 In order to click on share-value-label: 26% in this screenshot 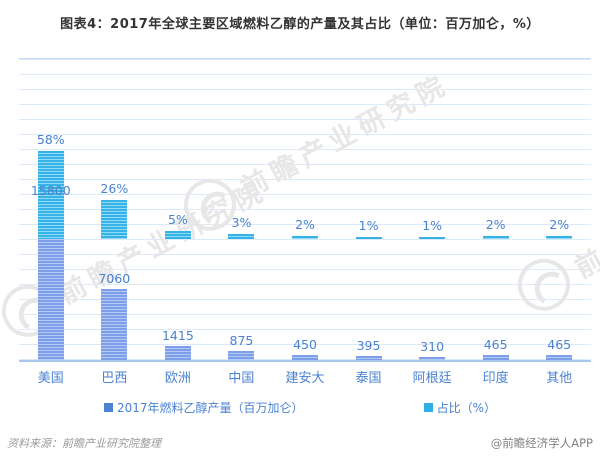, I will do `click(114, 188)`.